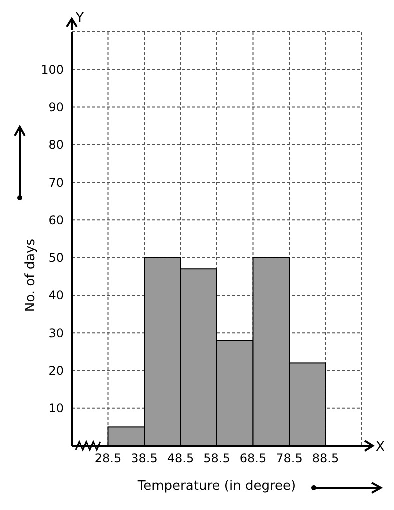 The height and width of the screenshot is (510, 394). I want to click on x-tick-label: 68.5, so click(253, 459).